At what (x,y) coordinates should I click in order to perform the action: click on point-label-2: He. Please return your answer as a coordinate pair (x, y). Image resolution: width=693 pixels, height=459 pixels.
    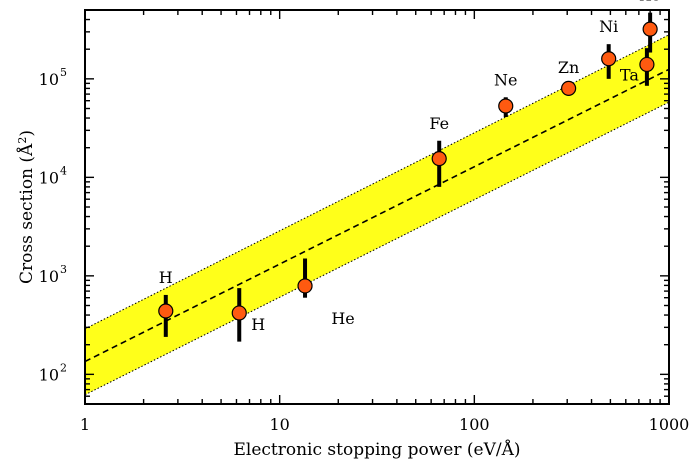
    Looking at the image, I should click on (342, 318).